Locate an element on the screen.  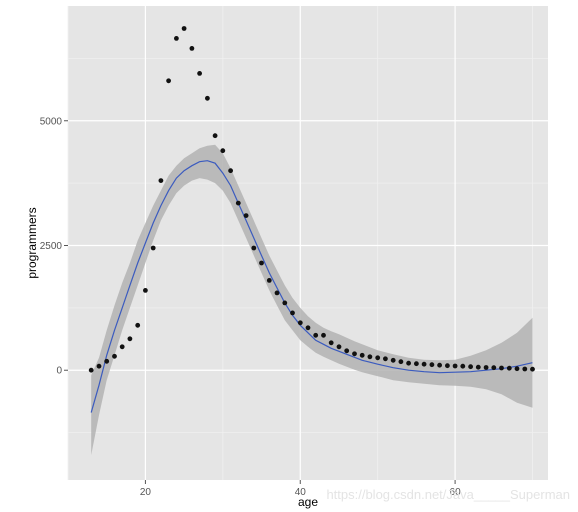
watermark-text: https://blog.csdn.net/Java_____Superman is located at coordinates (448, 494).